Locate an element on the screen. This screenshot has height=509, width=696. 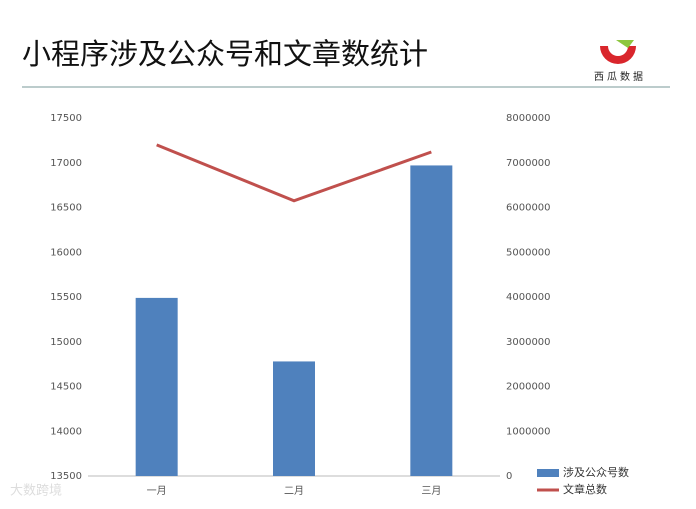
logo: 西瓜数据 is located at coordinates (620, 61).